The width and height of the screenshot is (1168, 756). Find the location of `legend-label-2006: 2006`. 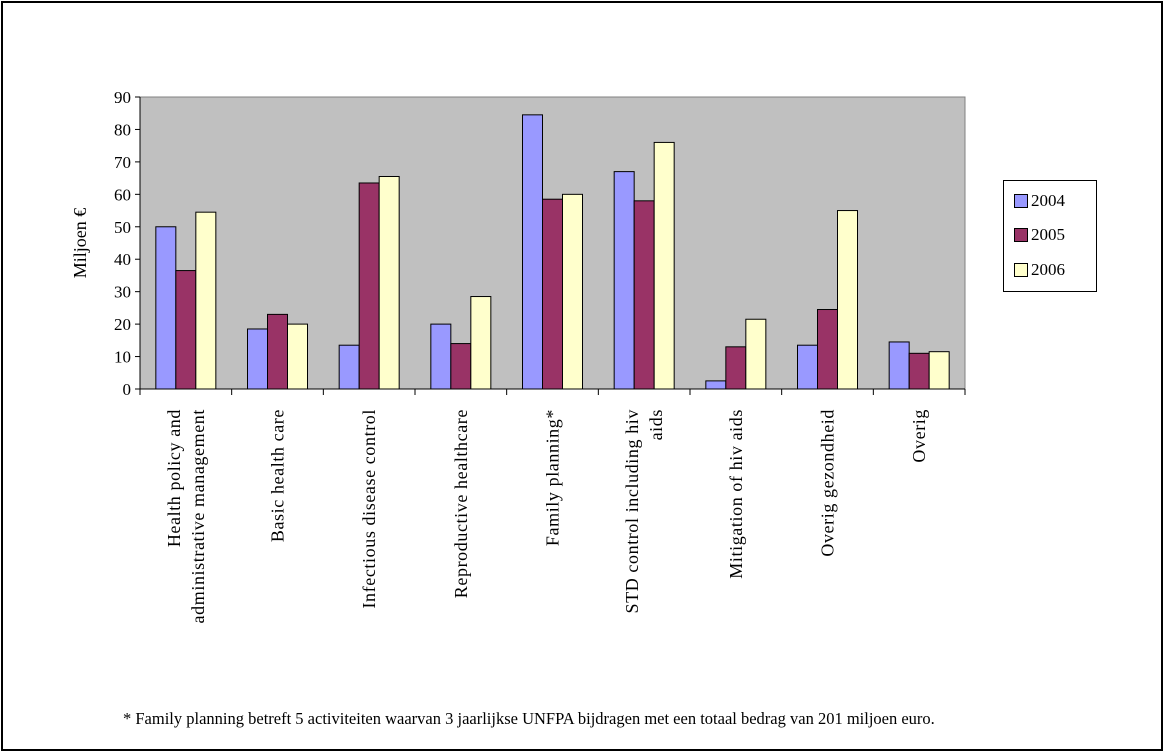

legend-label-2006: 2006 is located at coordinates (1048, 269).